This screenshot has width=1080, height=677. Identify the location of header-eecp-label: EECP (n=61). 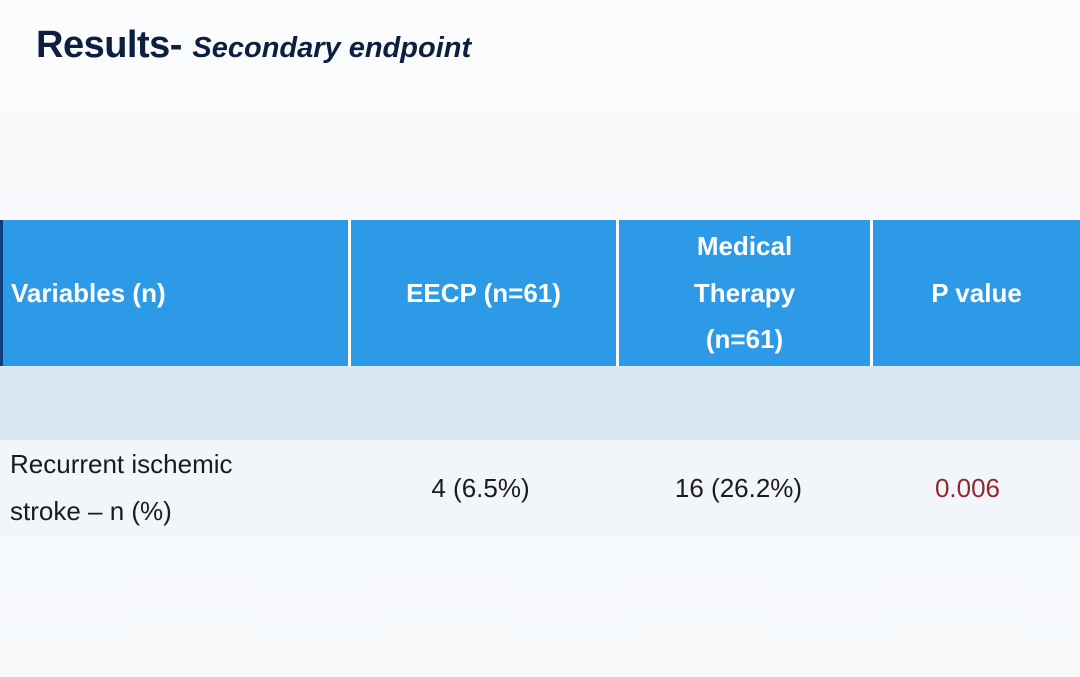
(483, 292).